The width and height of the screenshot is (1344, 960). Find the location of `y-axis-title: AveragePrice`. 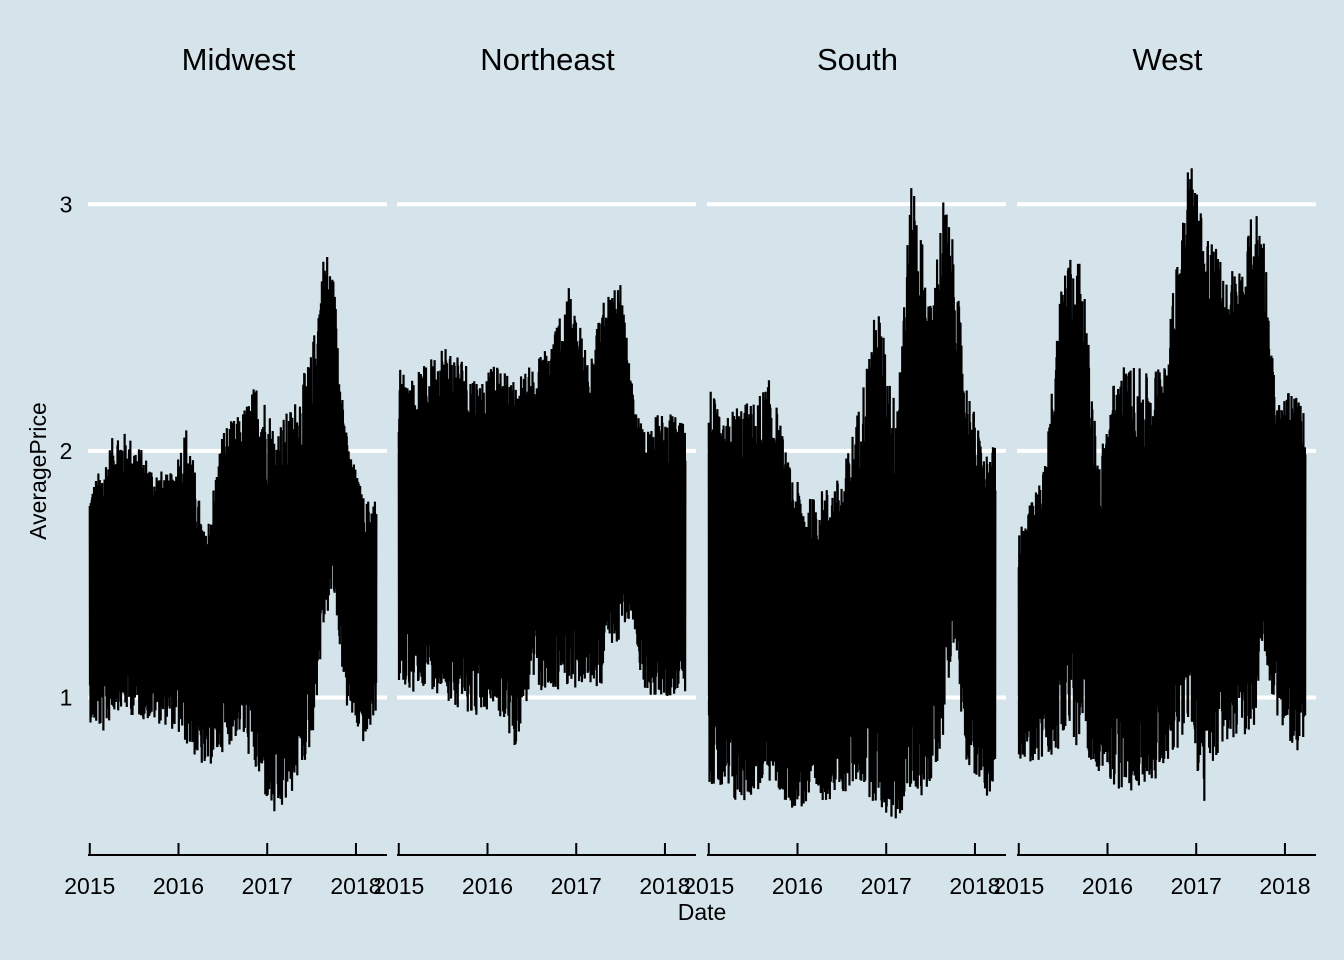

y-axis-title: AveragePrice is located at coordinates (38, 471).